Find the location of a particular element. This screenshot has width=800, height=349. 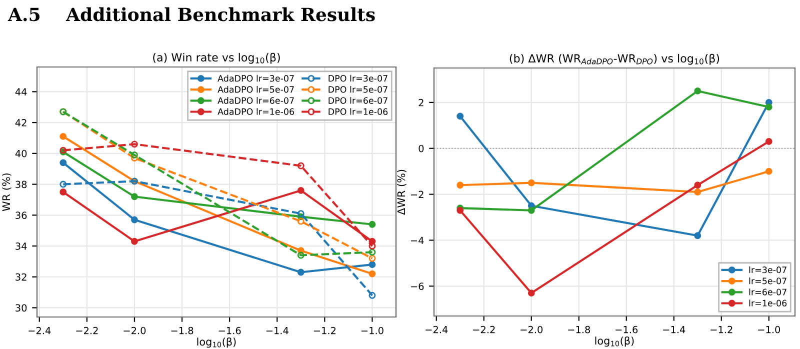

legend-label: DPO lr=1e-06 is located at coordinates (358, 111).